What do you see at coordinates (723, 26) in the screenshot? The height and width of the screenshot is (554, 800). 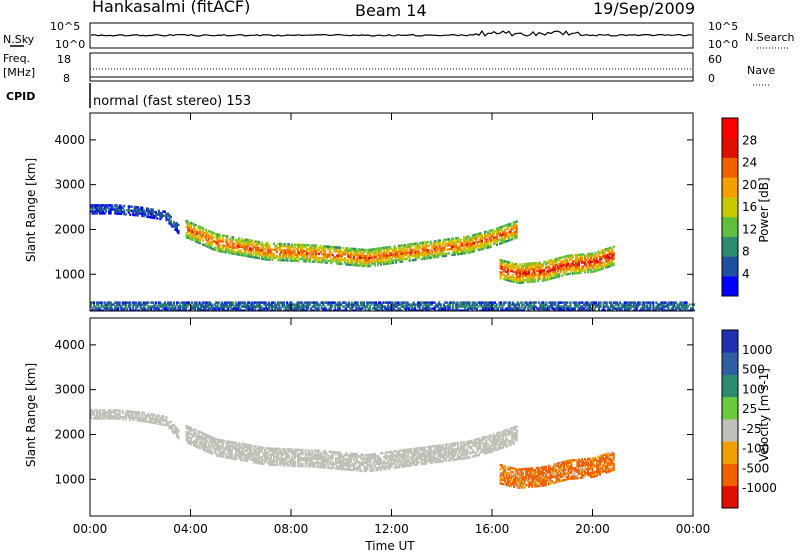 I see `noise-tick-high-right: 10^5` at bounding box center [723, 26].